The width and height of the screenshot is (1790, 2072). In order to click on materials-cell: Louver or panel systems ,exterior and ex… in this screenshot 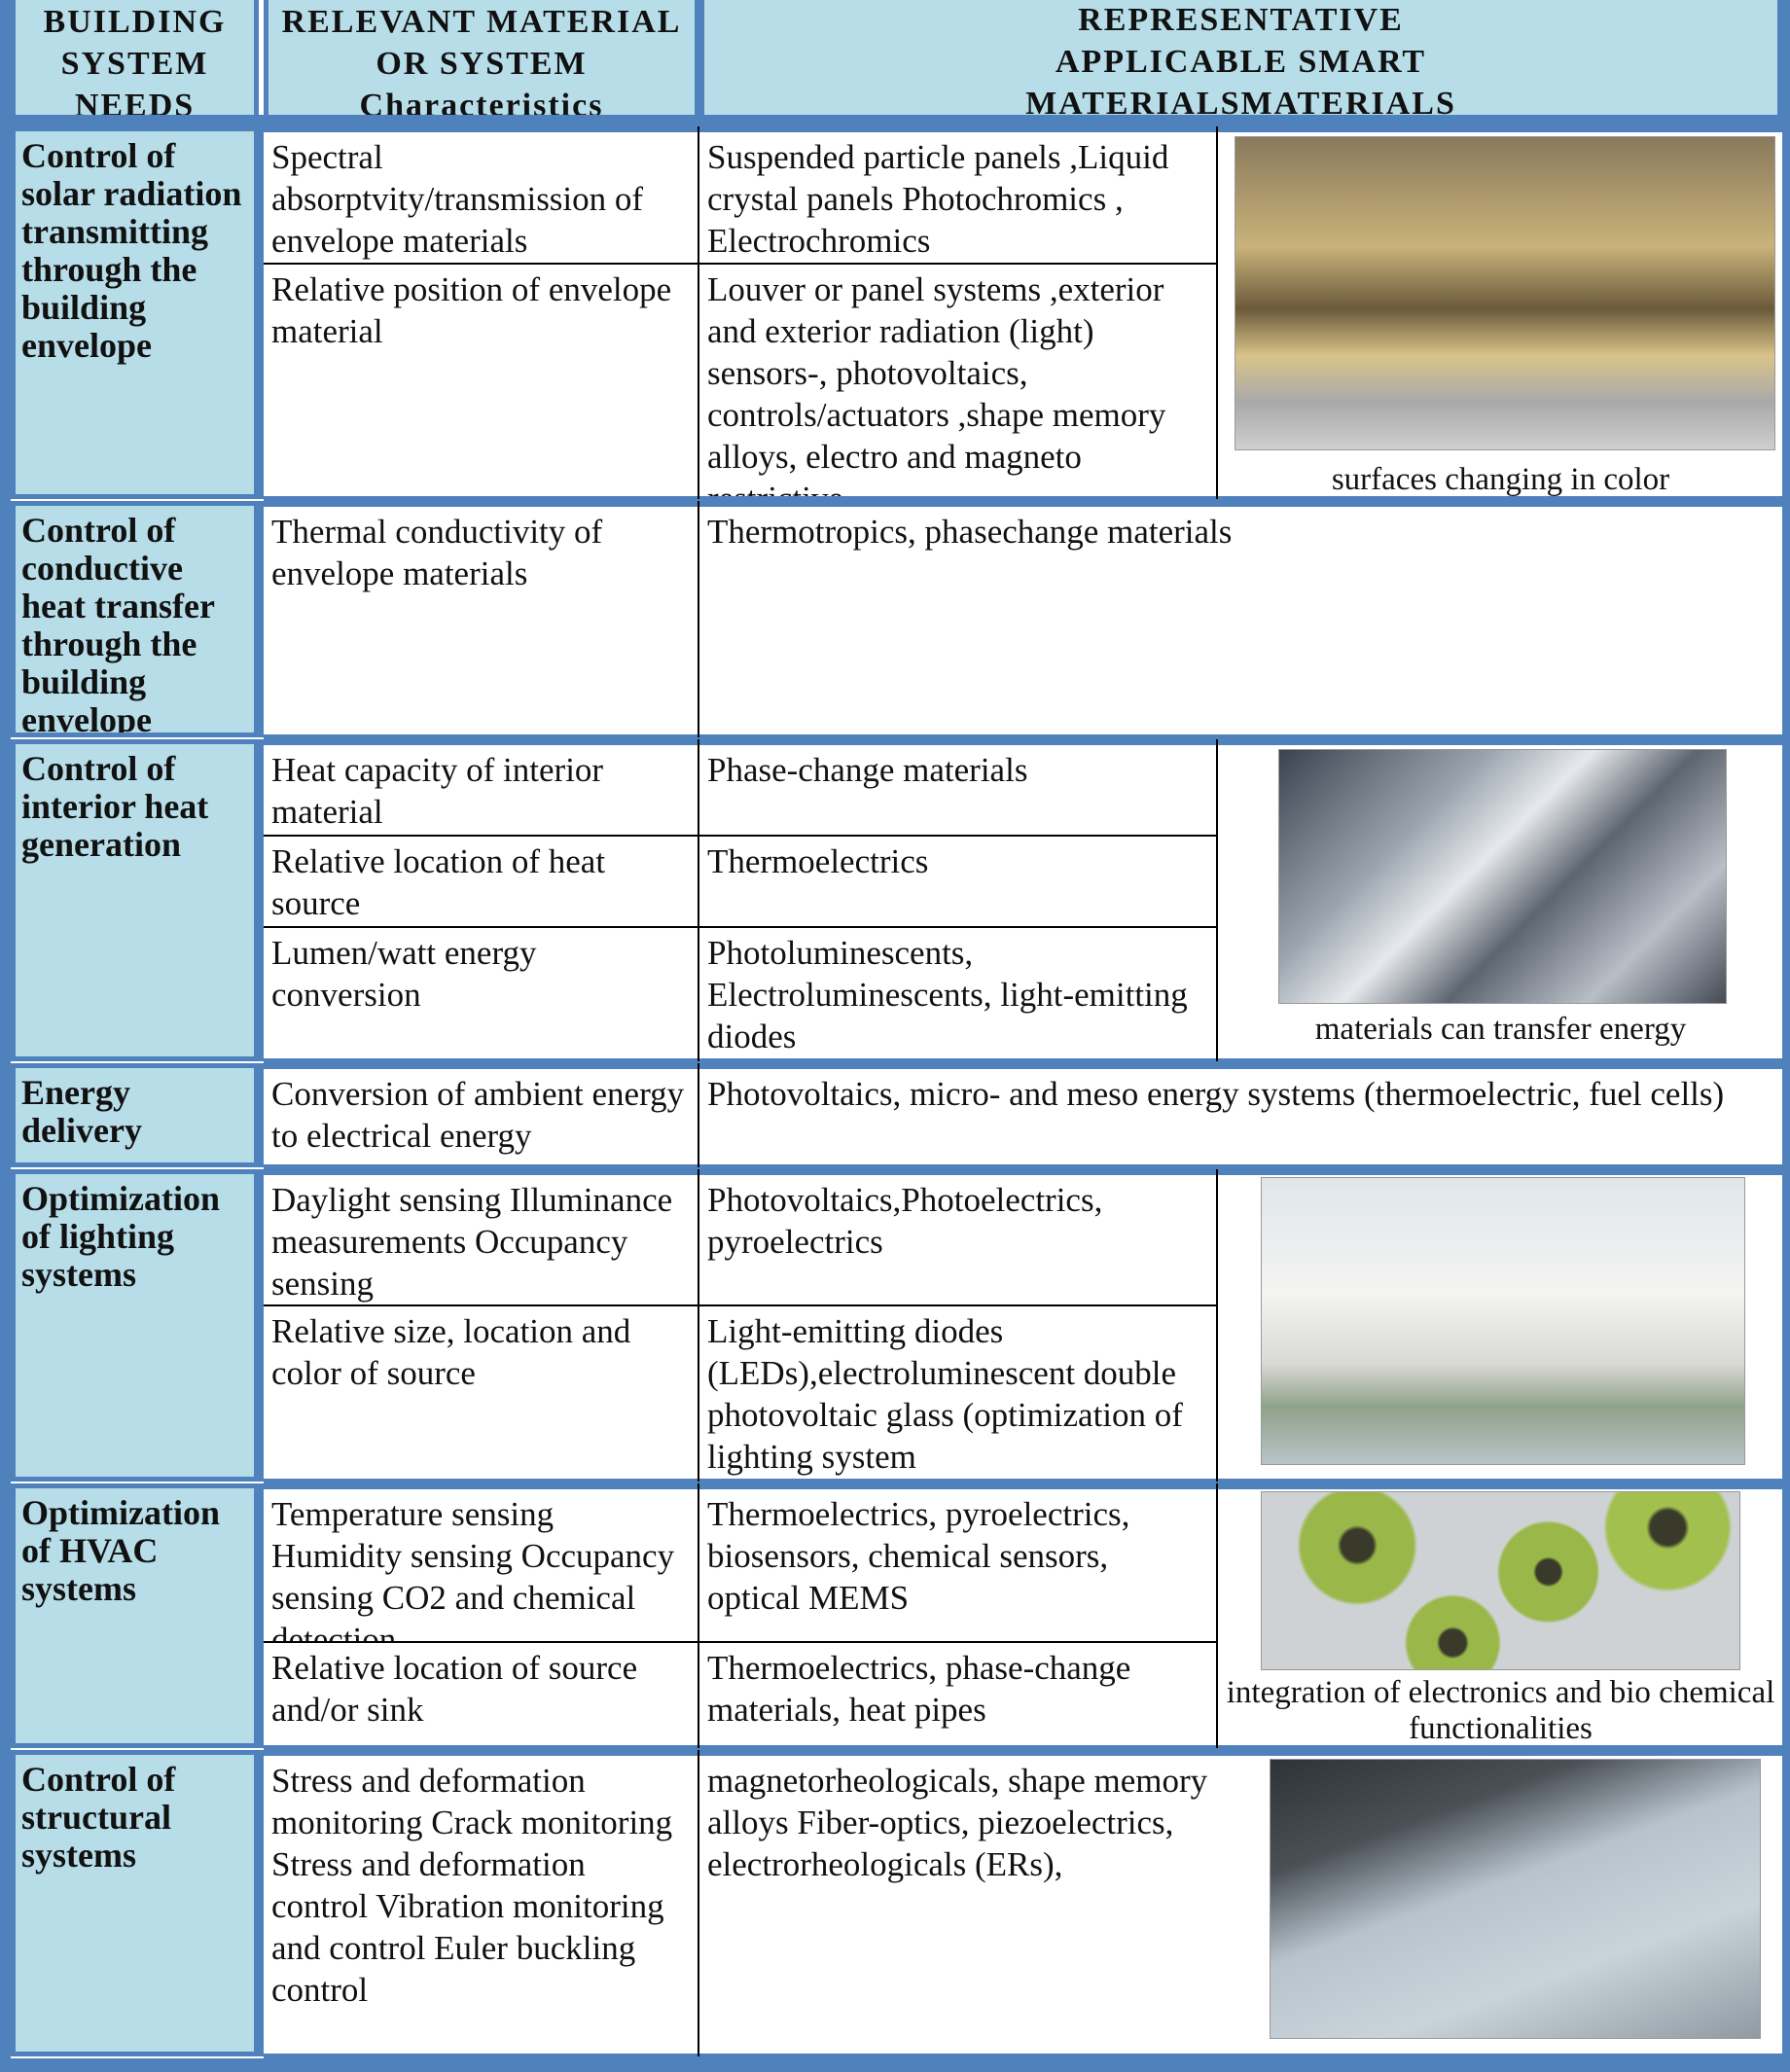, I will do `click(936, 383)`.